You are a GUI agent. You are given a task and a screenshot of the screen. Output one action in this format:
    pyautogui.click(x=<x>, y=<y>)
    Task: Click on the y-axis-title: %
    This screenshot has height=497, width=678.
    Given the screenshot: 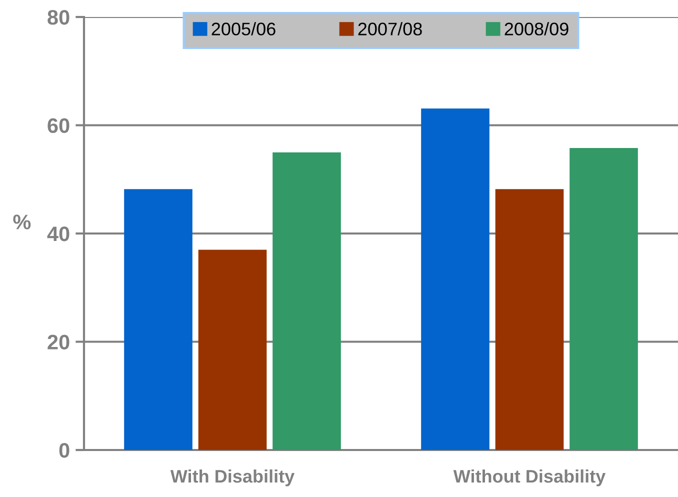 What is the action you would take?
    pyautogui.click(x=22, y=222)
    